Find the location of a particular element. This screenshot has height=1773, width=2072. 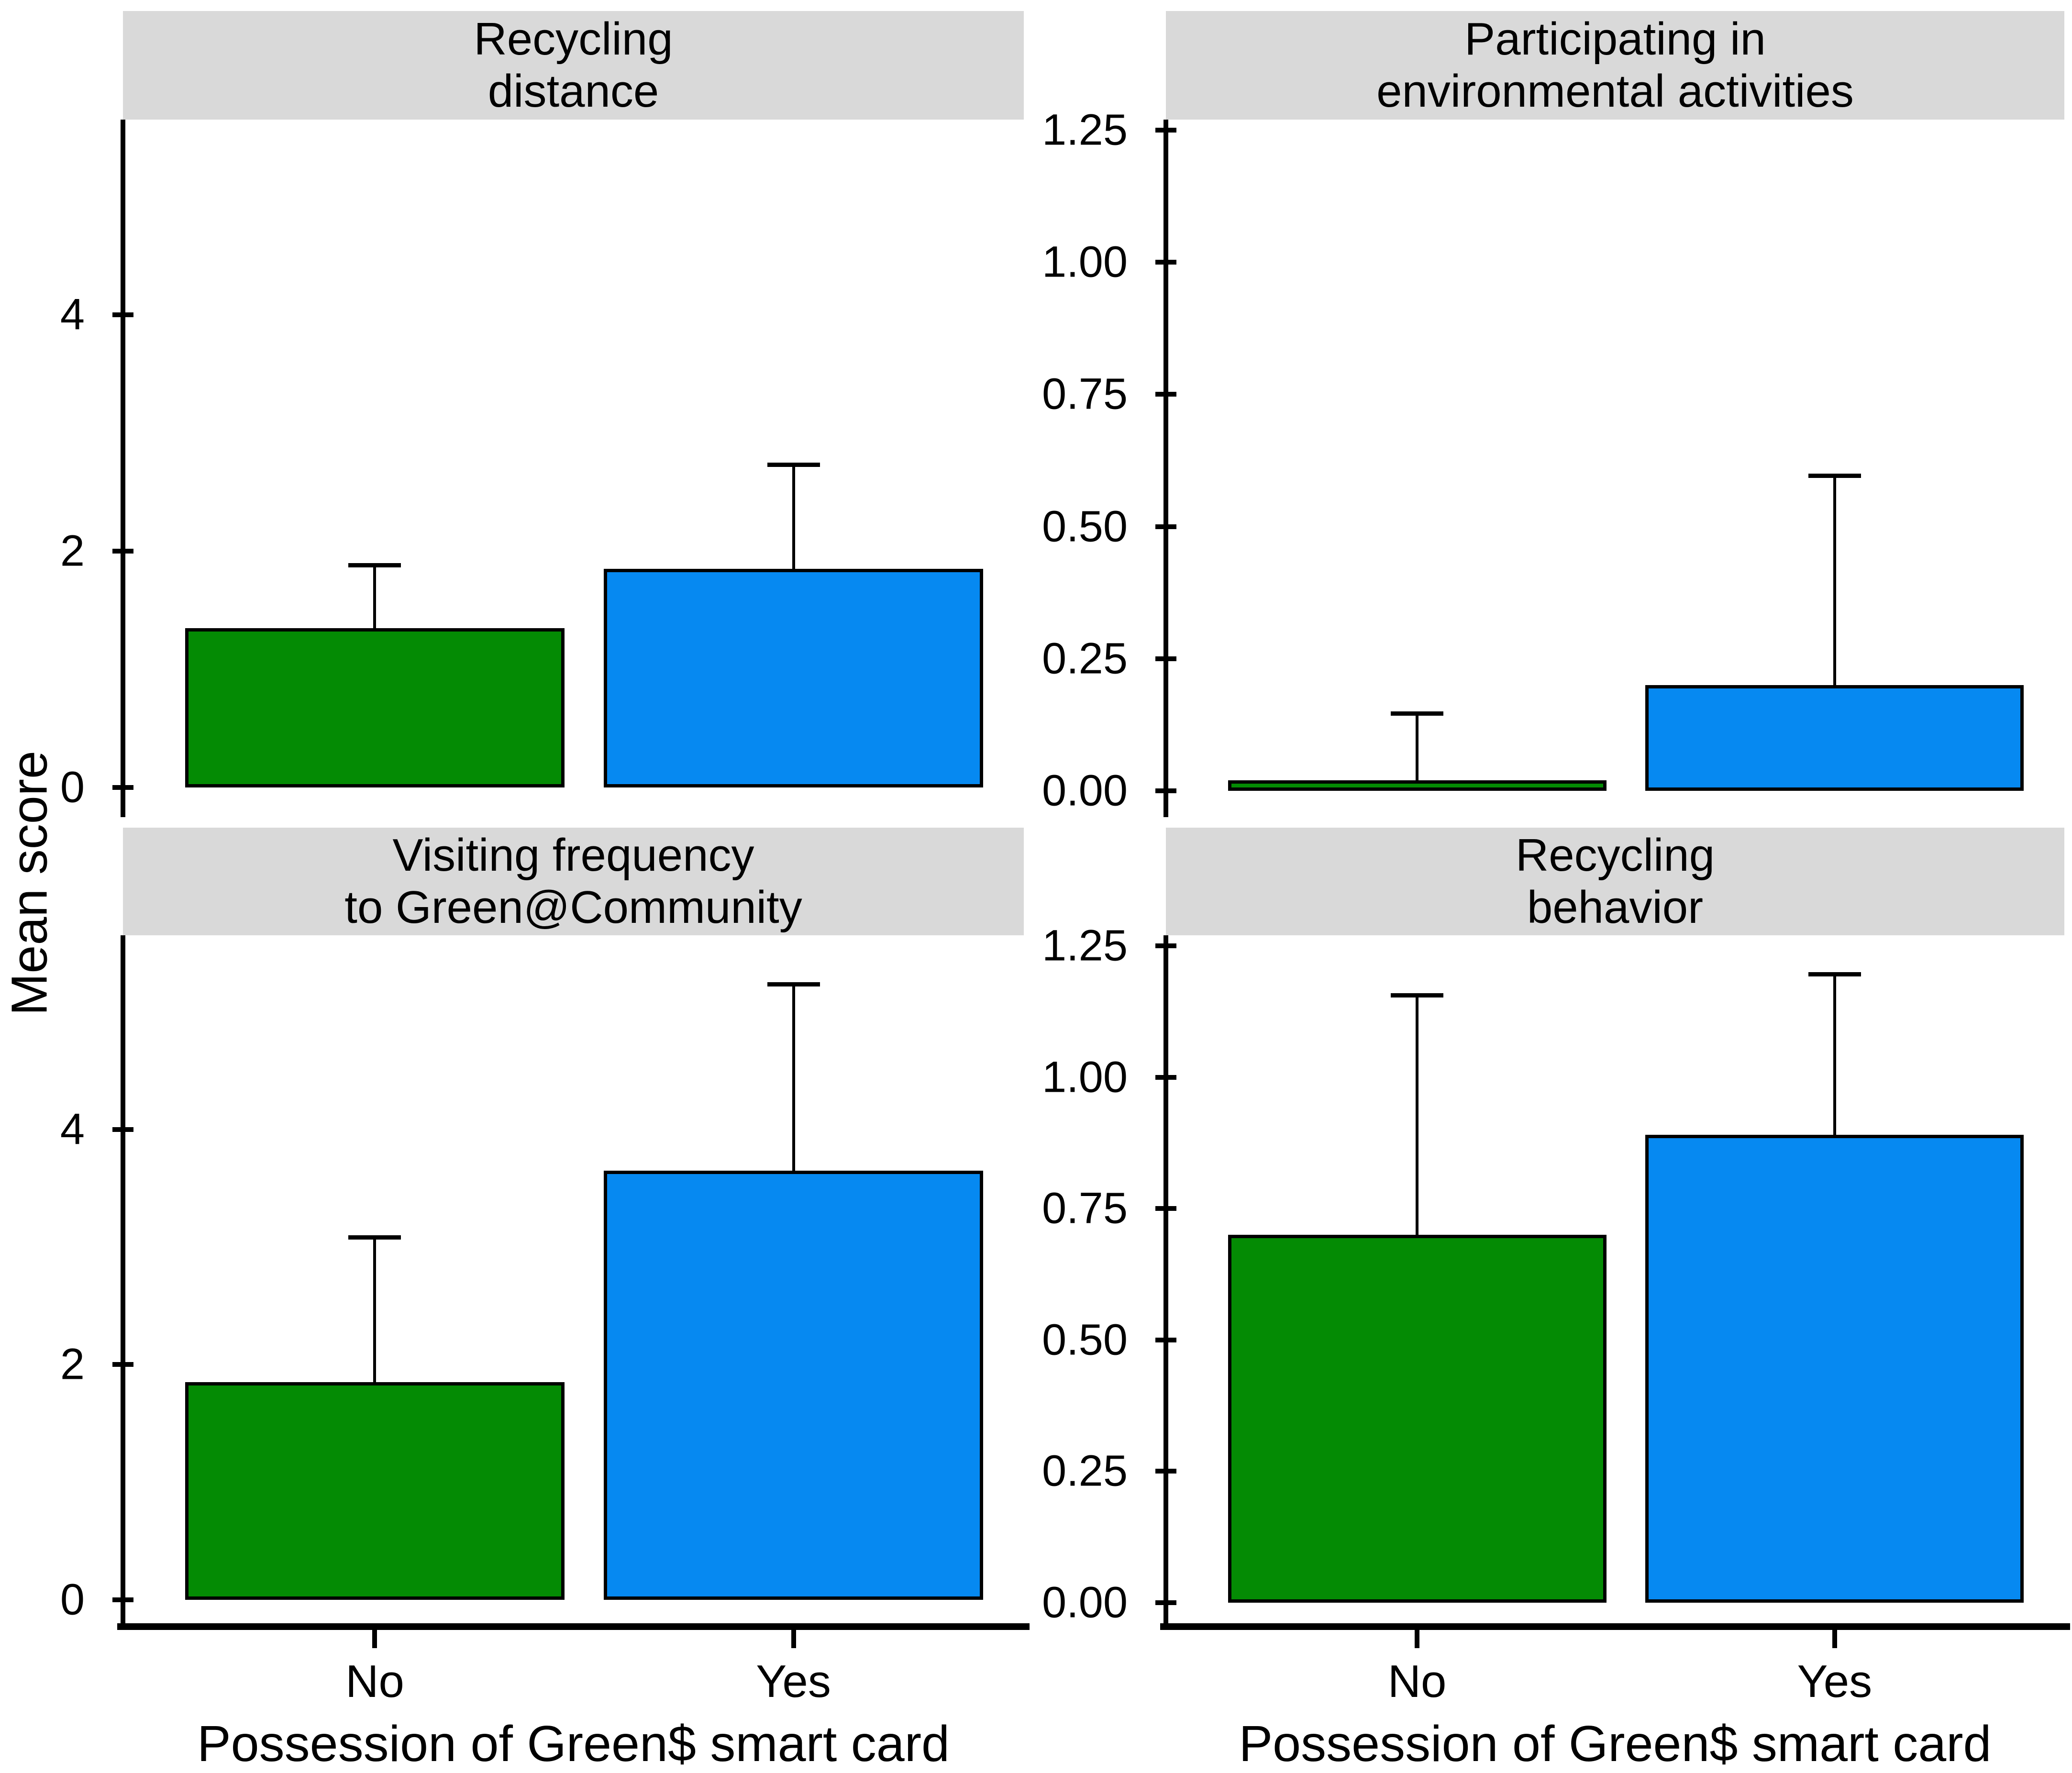

facet-title: Recycling behavior is located at coordinates (1615, 881).